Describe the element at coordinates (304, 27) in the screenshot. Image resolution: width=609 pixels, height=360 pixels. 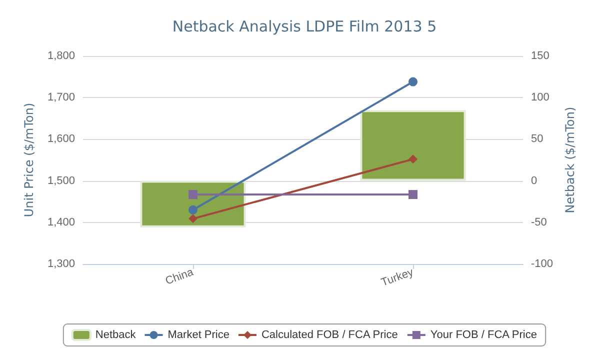
I see `chart-title: Netback Analysis LDPE Film 2013 5` at that location.